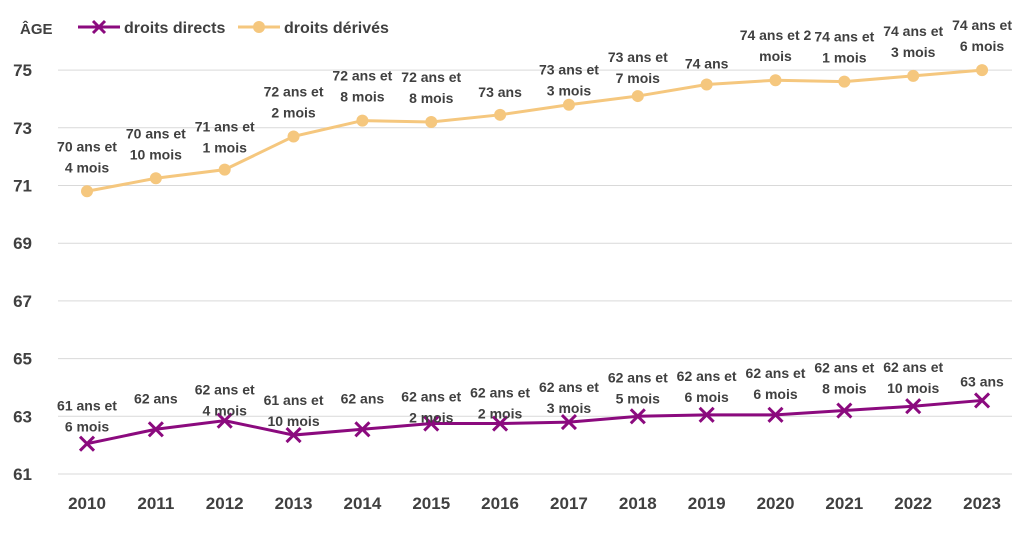 The image size is (1024, 537). What do you see at coordinates (913, 503) in the screenshot?
I see `x-tick-label: 2022` at bounding box center [913, 503].